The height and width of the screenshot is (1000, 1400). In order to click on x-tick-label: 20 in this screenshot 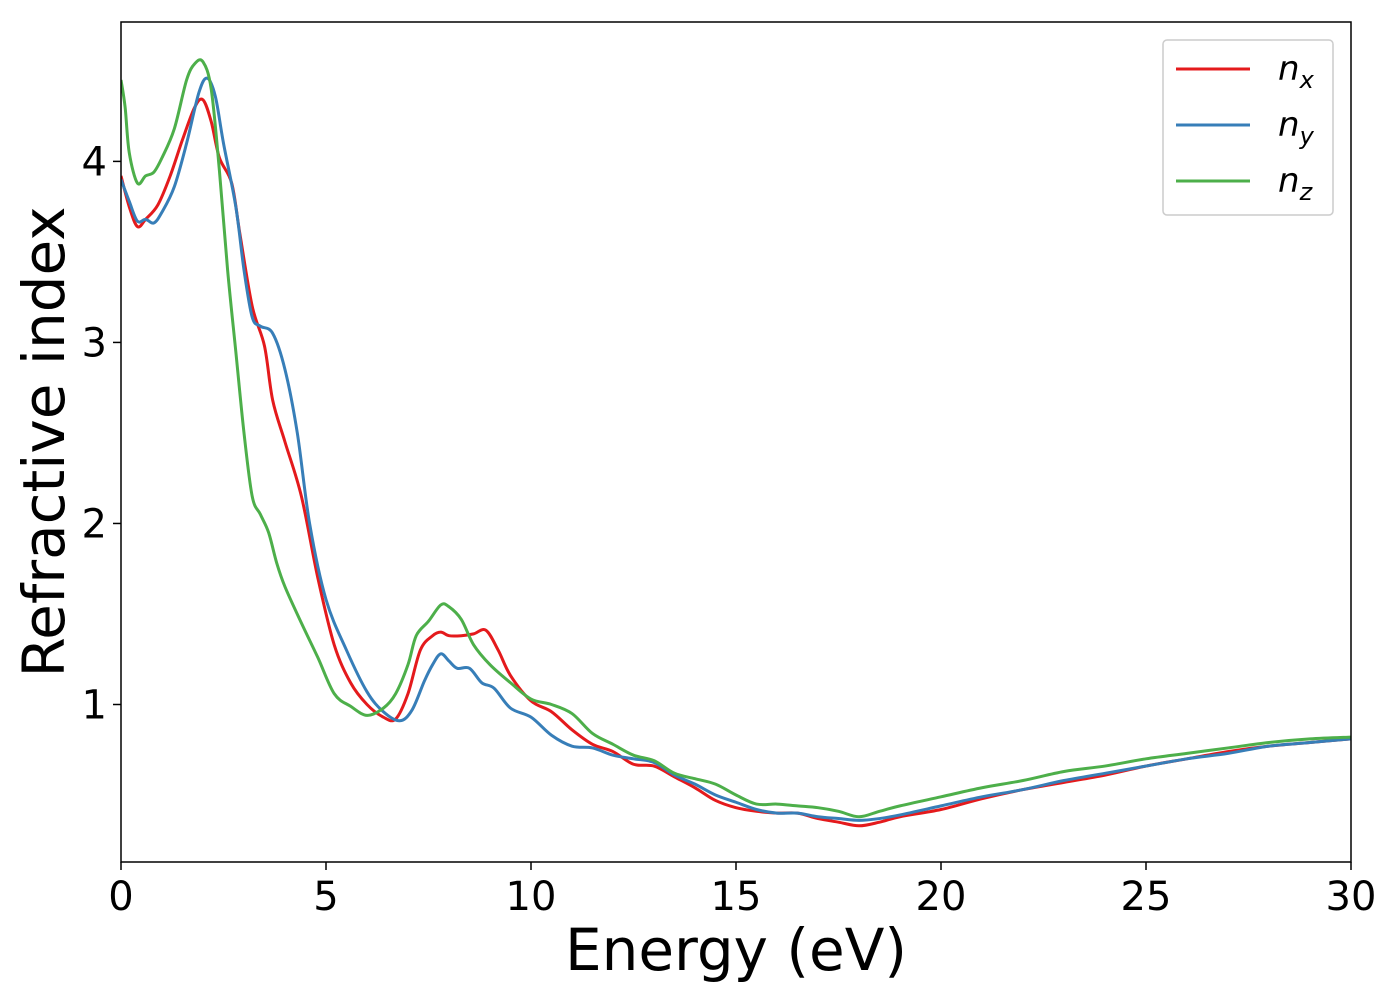, I will do `click(941, 897)`.